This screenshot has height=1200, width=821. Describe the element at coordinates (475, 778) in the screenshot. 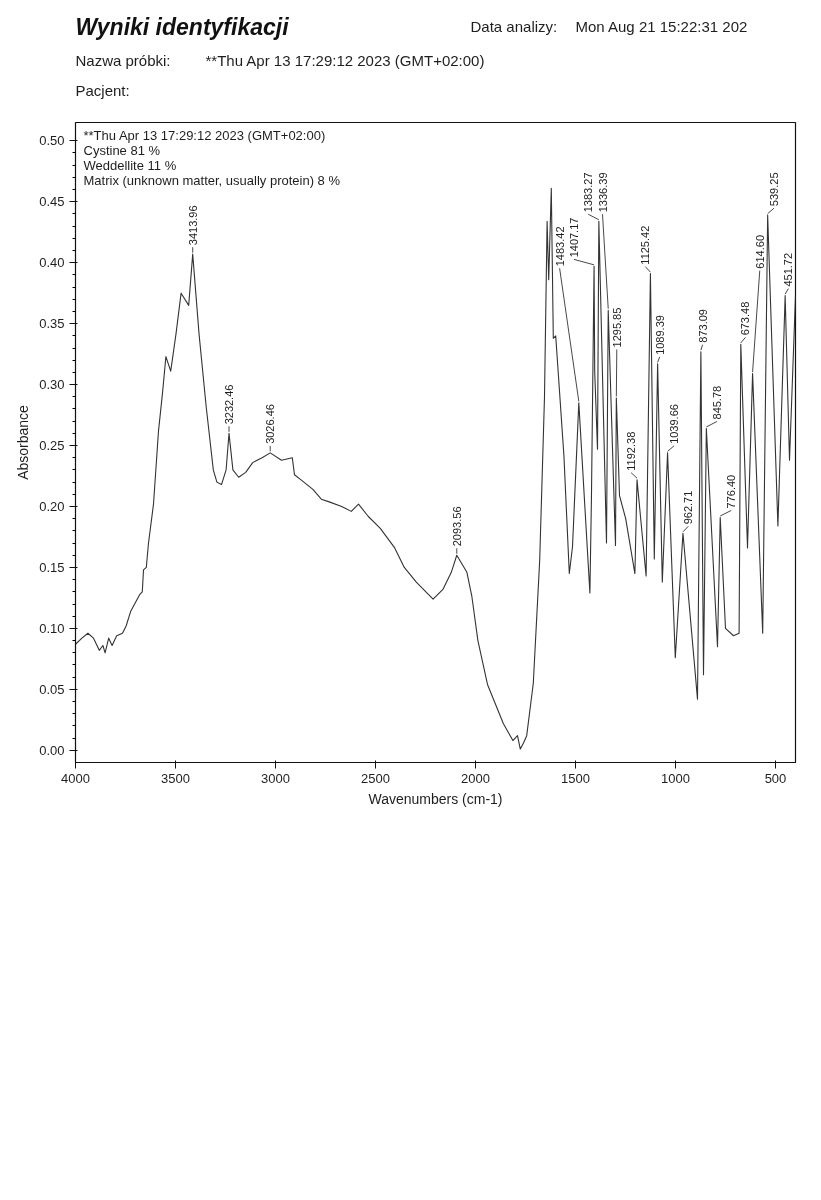

I see `x-tick-label: 2000` at that location.